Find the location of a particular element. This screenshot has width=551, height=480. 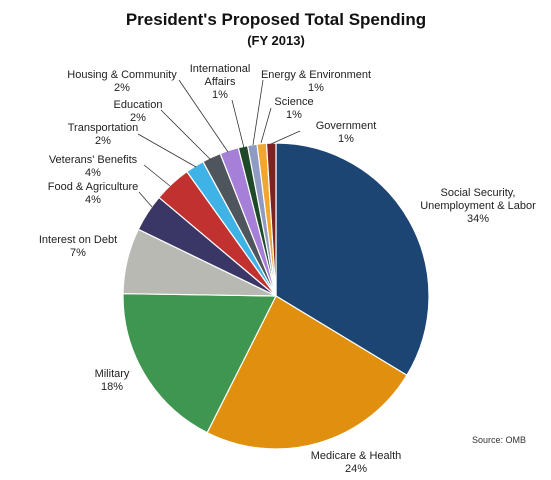

source-note: Source: OMB is located at coordinates (499, 440).